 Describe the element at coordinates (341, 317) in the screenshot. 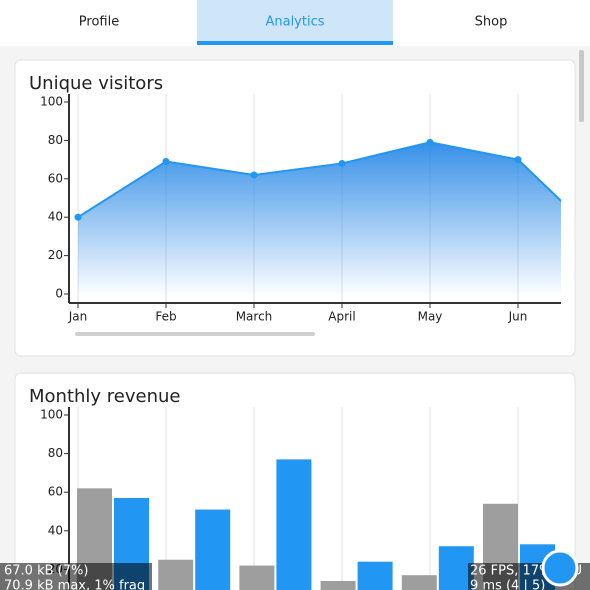

I see `x-tick-label: April` at that location.